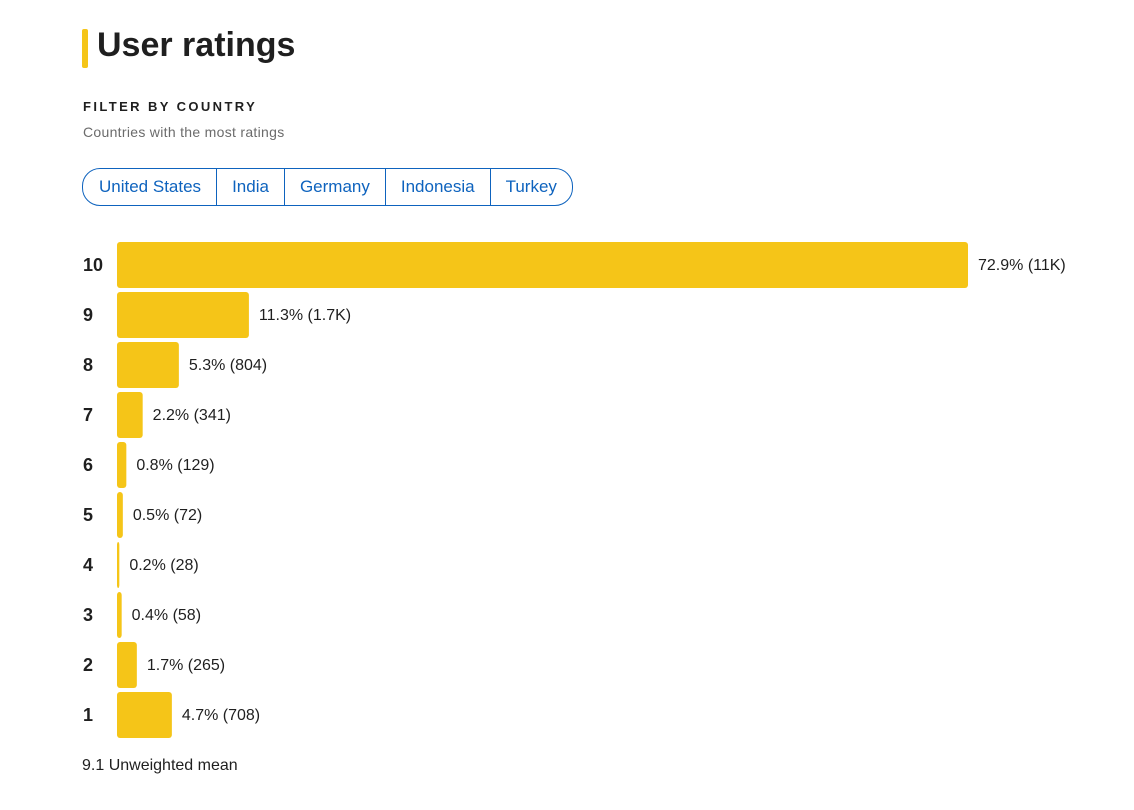  Describe the element at coordinates (88, 415) in the screenshot. I see `rating-label: 7` at that location.